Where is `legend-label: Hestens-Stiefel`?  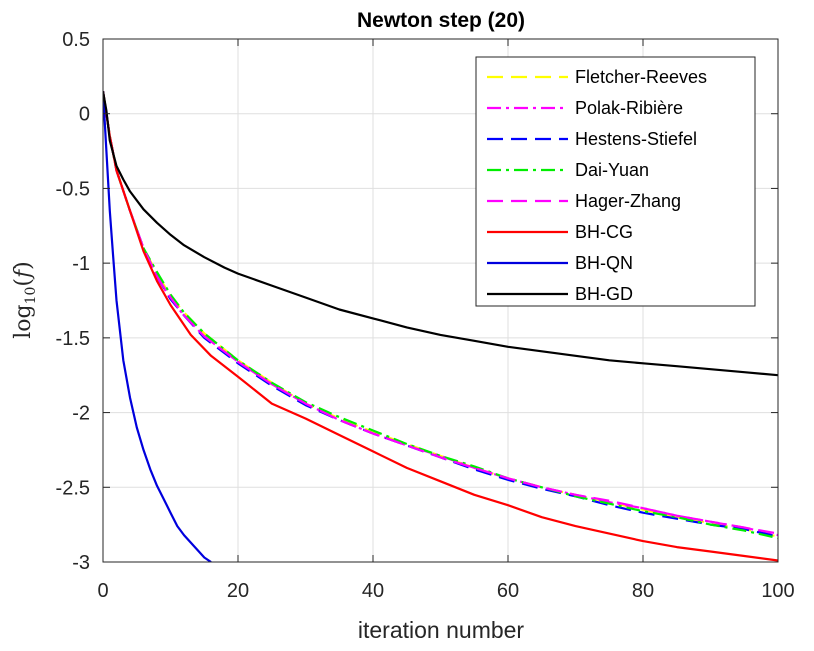 legend-label: Hestens-Stiefel is located at coordinates (636, 139).